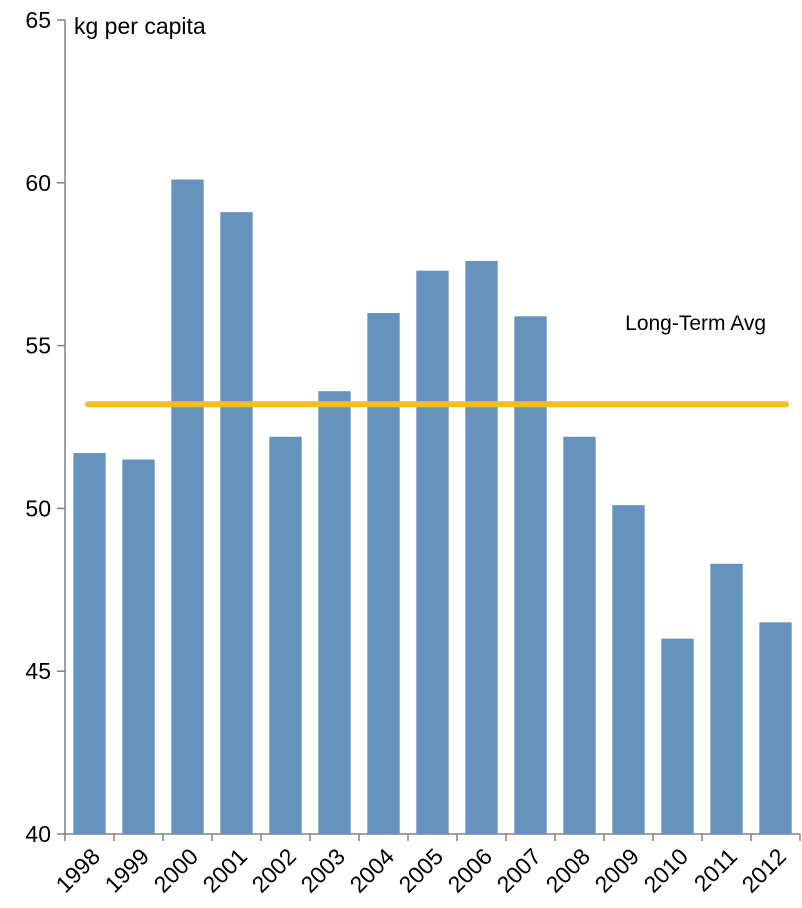  Describe the element at coordinates (138, 646) in the screenshot. I see `bar-1999` at that location.